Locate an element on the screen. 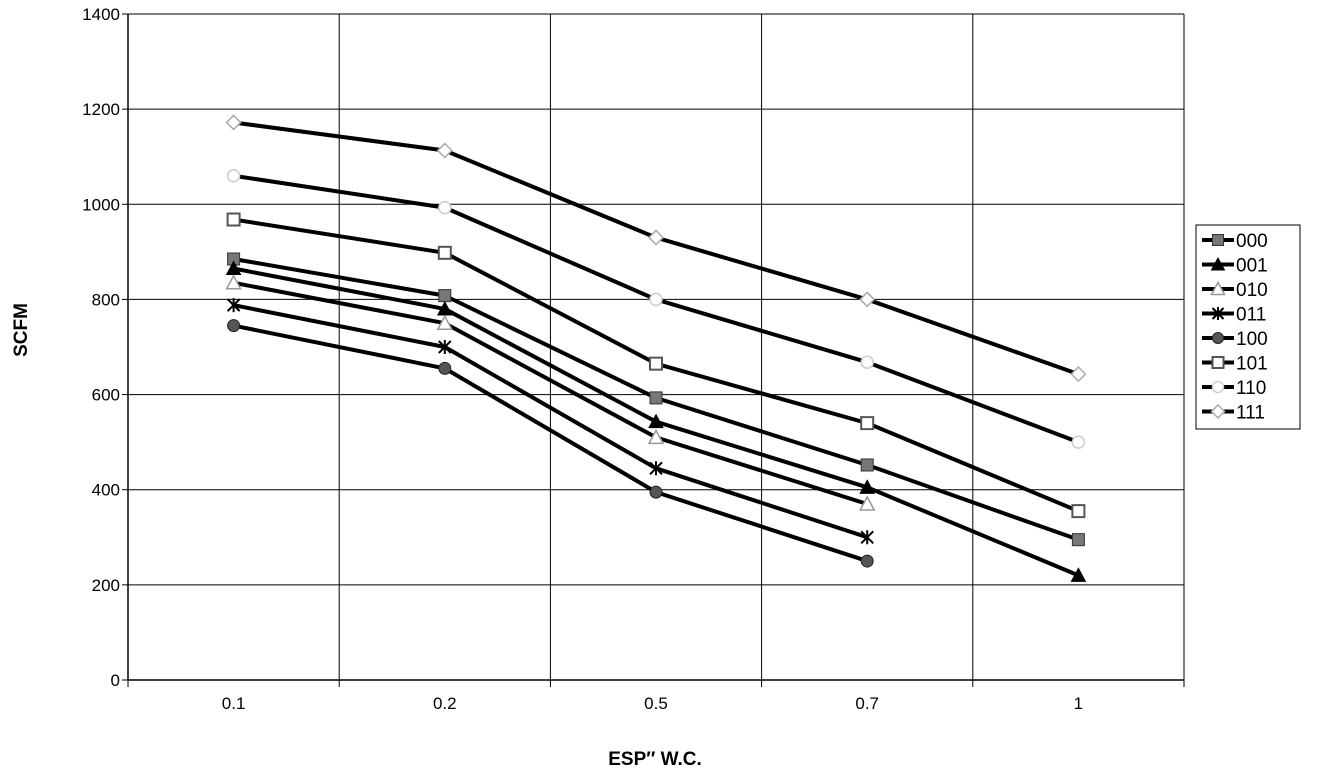  y-tick-label: 800 is located at coordinates (106, 299).